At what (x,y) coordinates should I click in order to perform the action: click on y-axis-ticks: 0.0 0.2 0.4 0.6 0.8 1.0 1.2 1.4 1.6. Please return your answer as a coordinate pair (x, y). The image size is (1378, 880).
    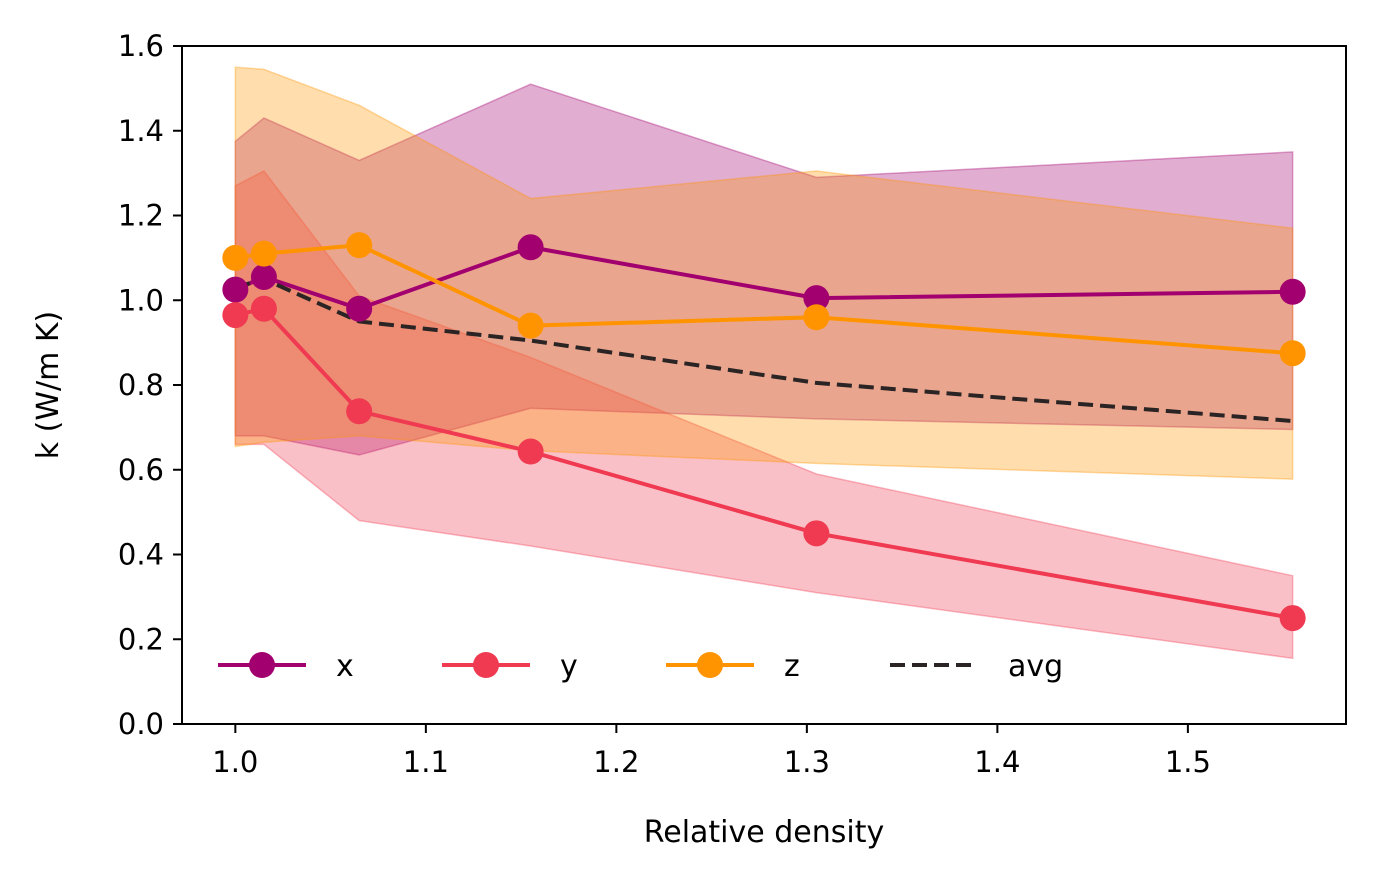
    Looking at the image, I should click on (150, 385).